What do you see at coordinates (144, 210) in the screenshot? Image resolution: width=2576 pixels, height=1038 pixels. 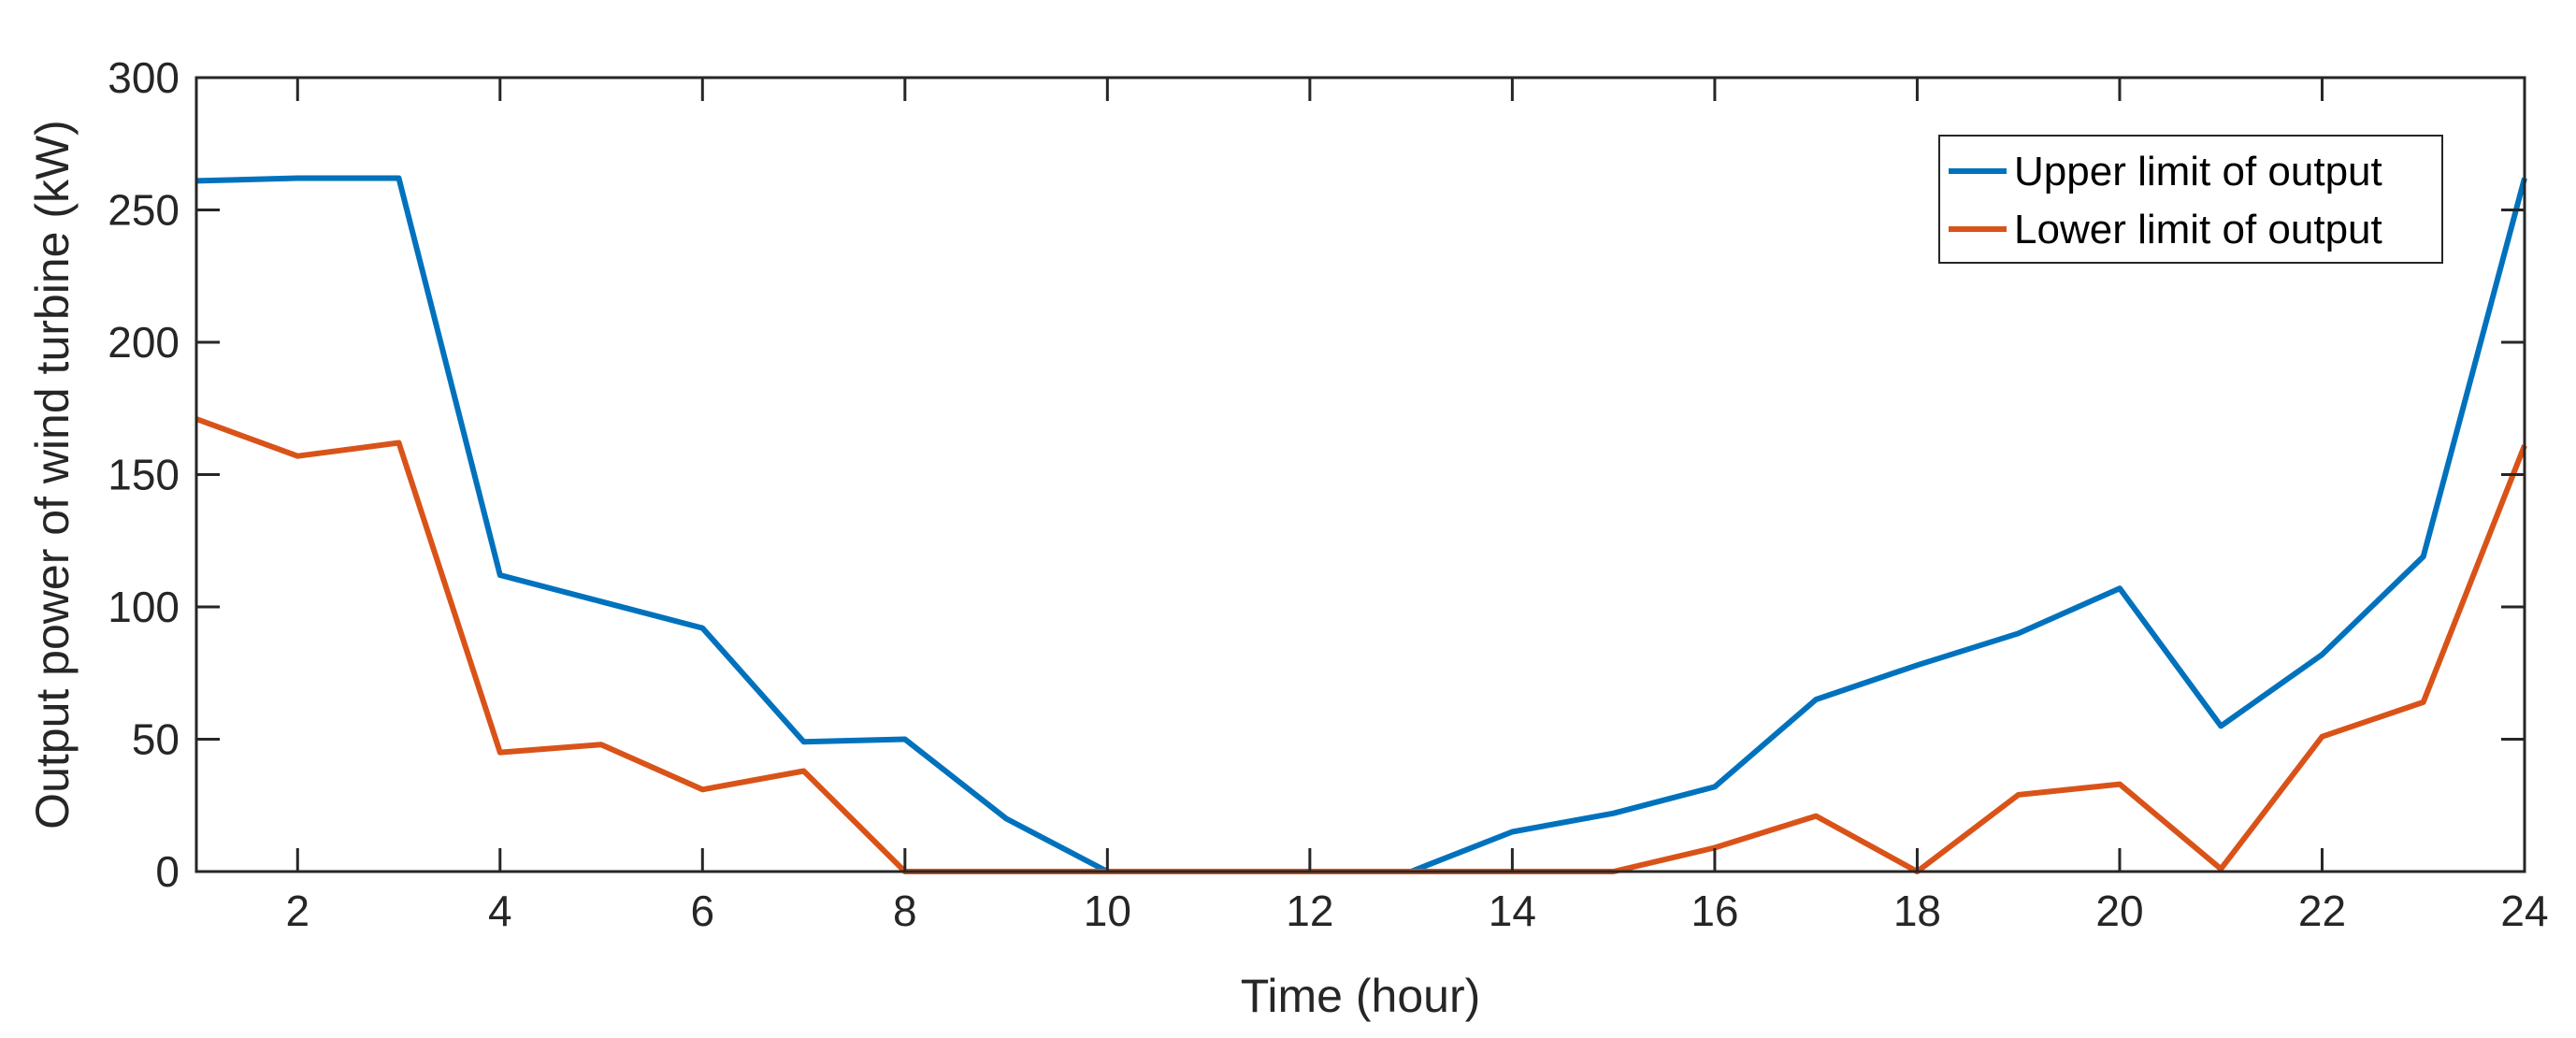 I see `y-tick-label: 250` at bounding box center [144, 210].